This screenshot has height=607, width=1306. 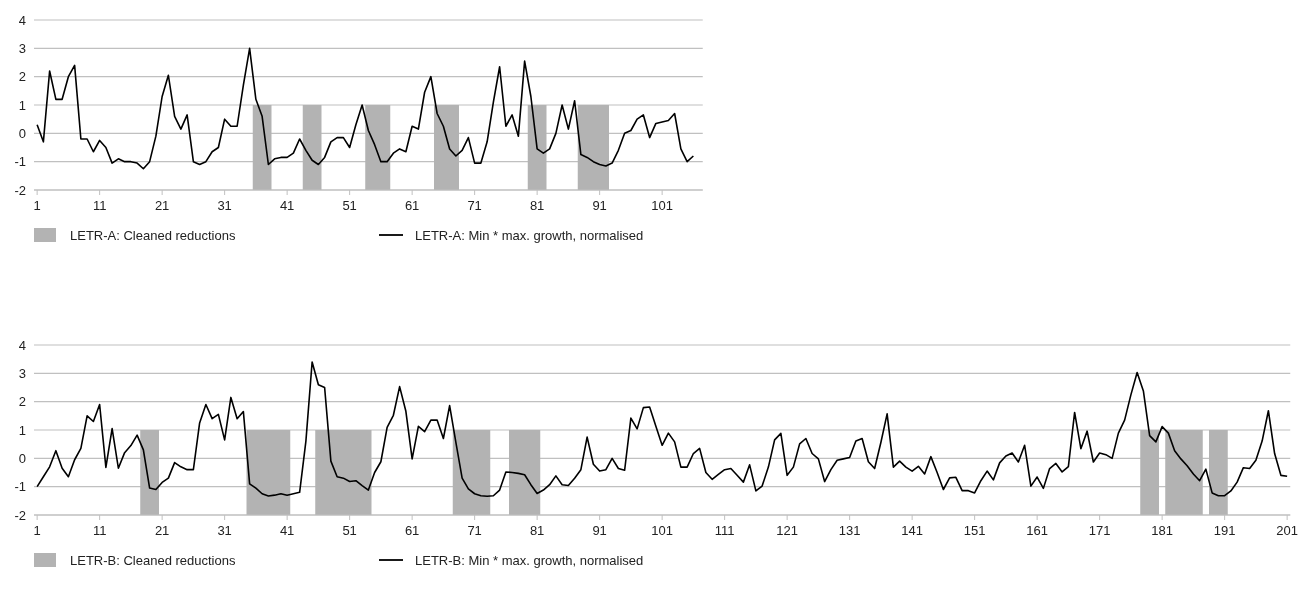 I want to click on x-tick-label: 171, so click(x=1099, y=530).